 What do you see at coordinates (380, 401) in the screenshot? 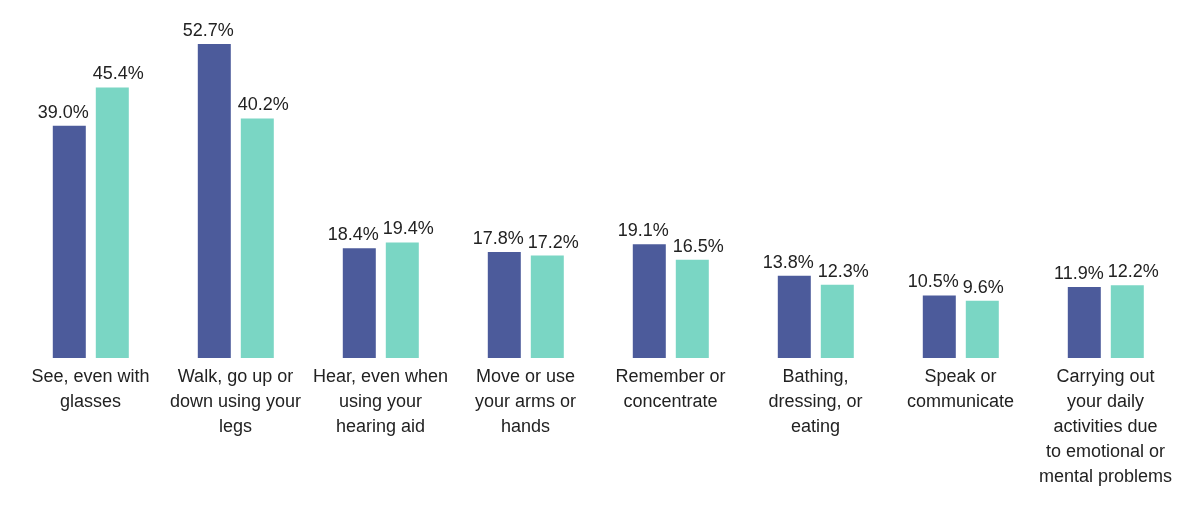
I see `x-tick-label: Hear, even when using your hearing aid` at bounding box center [380, 401].